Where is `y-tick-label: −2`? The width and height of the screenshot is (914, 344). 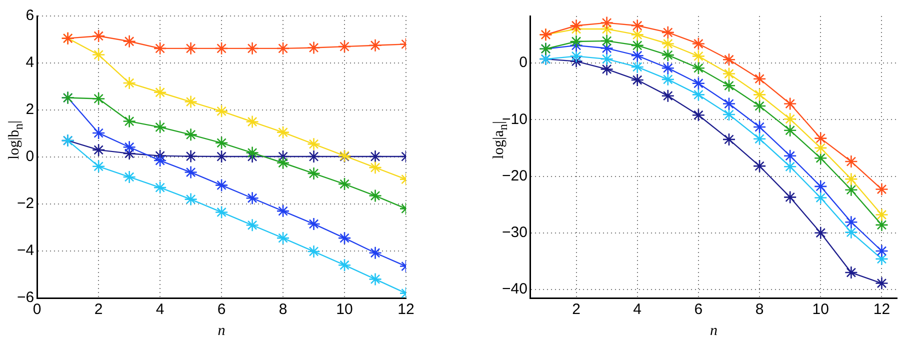
y-tick-label: −2 is located at coordinates (25, 203).